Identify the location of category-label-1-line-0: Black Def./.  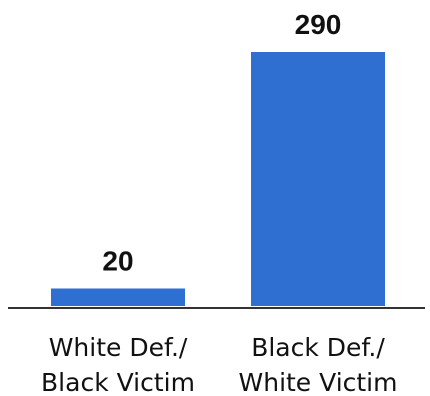
(318, 347).